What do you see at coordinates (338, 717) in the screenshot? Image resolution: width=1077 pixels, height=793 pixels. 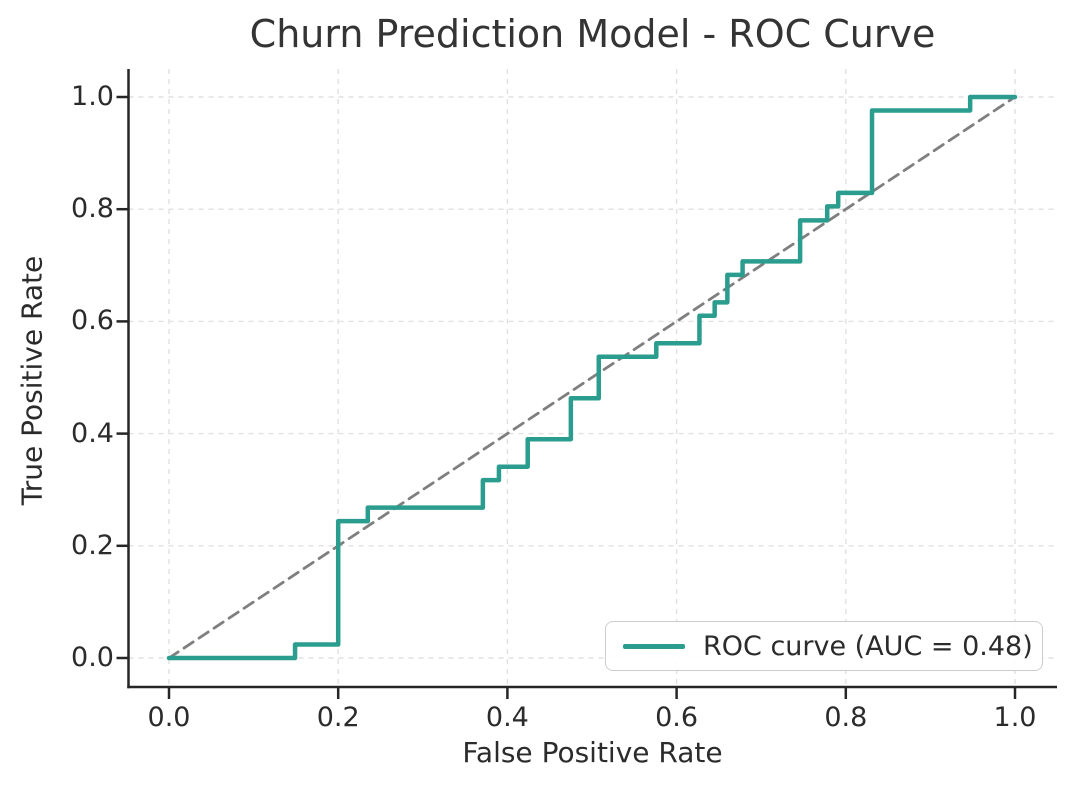 I see `x-tick-label: 0.2` at bounding box center [338, 717].